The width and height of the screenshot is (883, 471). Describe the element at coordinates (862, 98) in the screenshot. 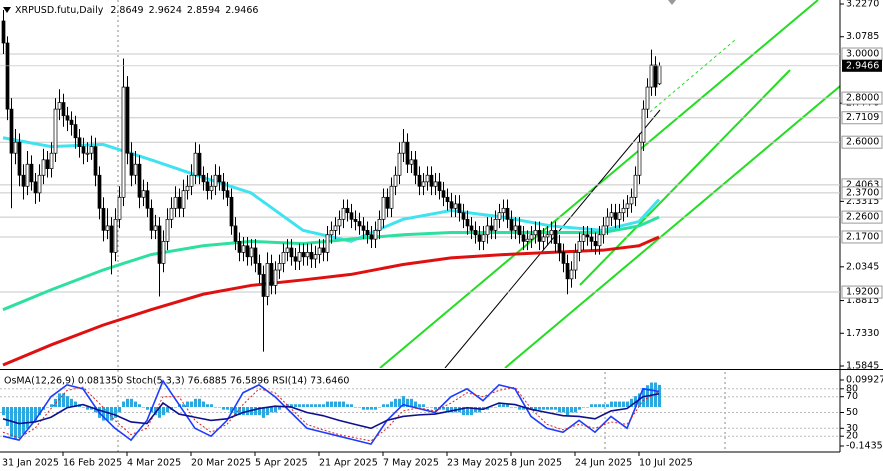

I see `level-label: 2.8000` at that location.